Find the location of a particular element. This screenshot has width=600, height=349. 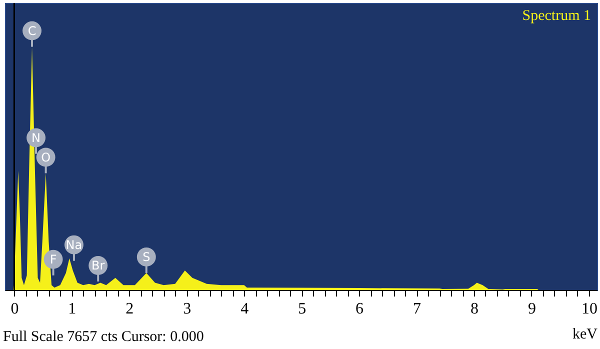

x-tick-label: 10 is located at coordinates (589, 309).